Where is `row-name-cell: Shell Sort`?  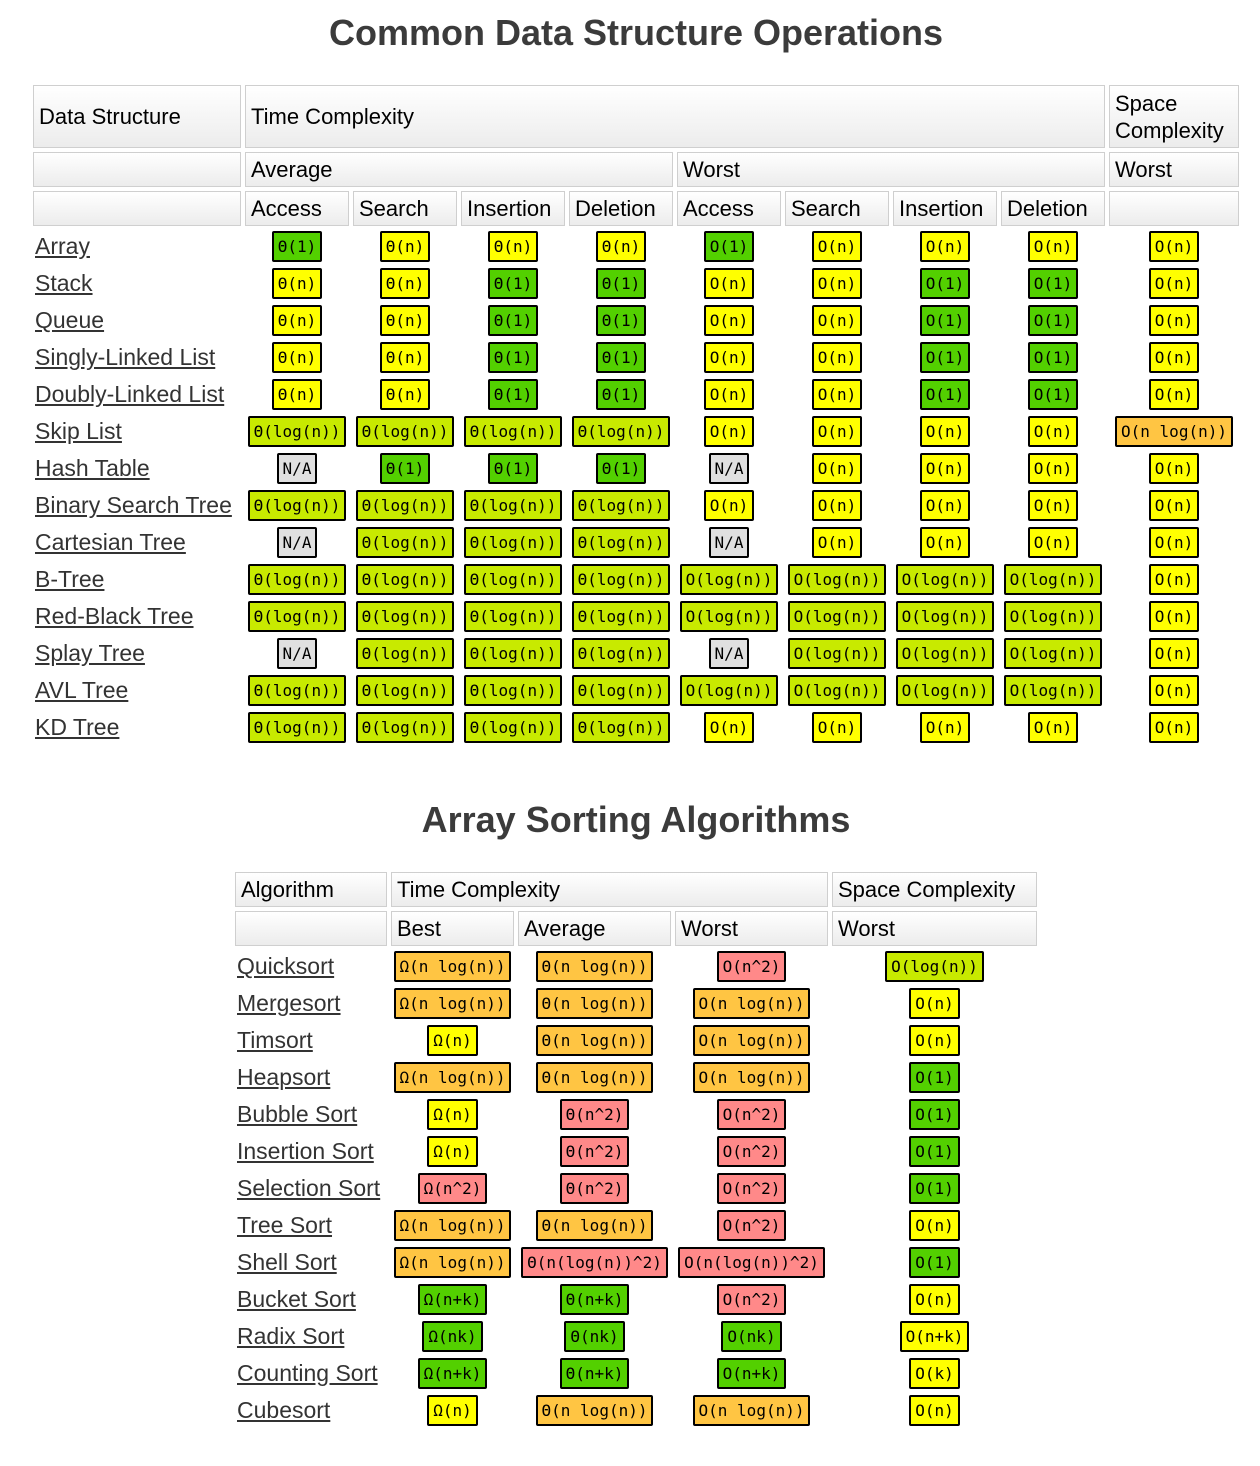 row-name-cell: Shell Sort is located at coordinates (311, 1262).